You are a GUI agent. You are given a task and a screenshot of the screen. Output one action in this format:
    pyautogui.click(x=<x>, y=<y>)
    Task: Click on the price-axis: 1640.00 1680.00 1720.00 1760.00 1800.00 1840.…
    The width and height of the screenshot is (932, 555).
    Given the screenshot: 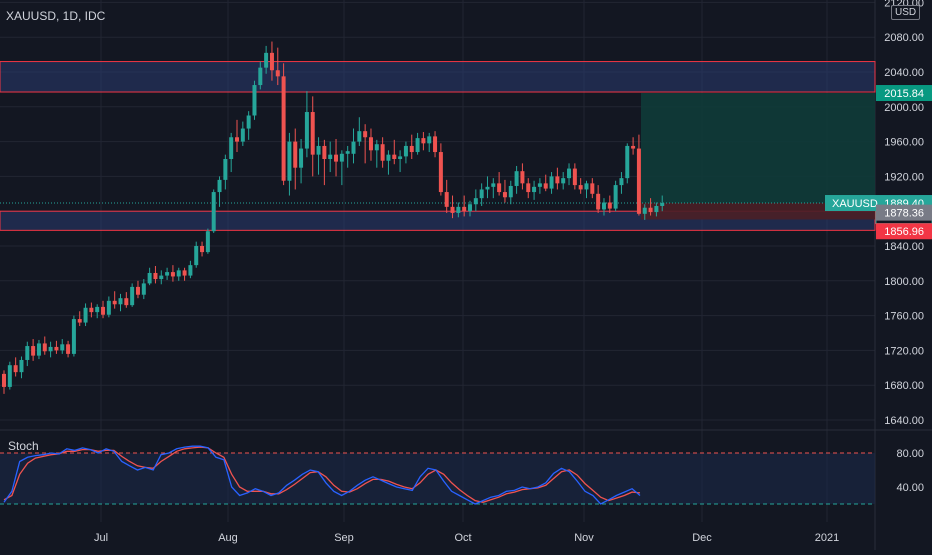 What is the action you would take?
    pyautogui.click(x=904, y=247)
    